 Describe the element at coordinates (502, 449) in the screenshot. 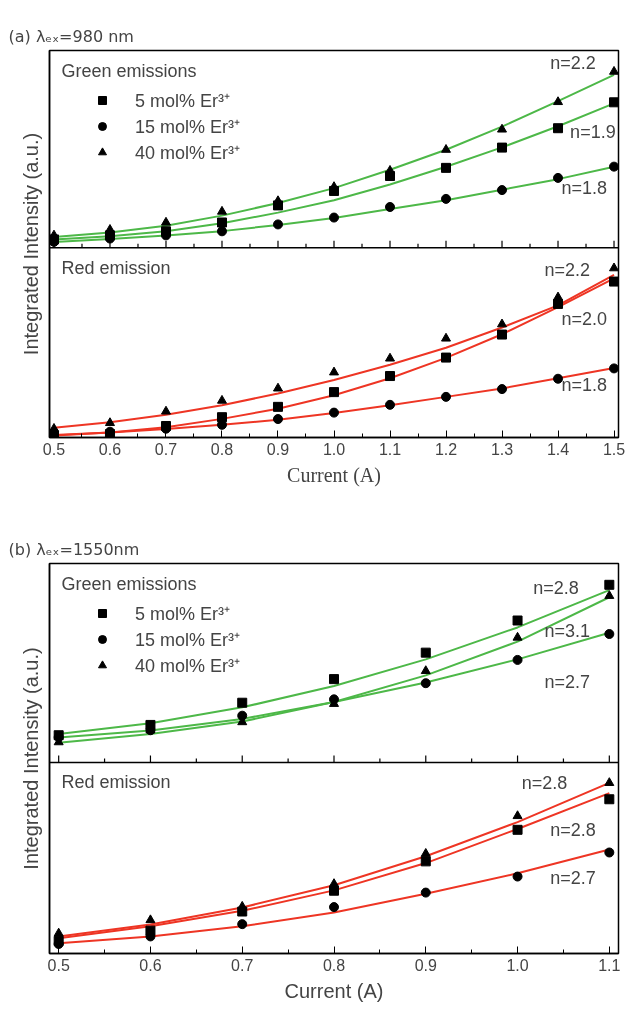

I see `x-tick-label: 1.3` at that location.